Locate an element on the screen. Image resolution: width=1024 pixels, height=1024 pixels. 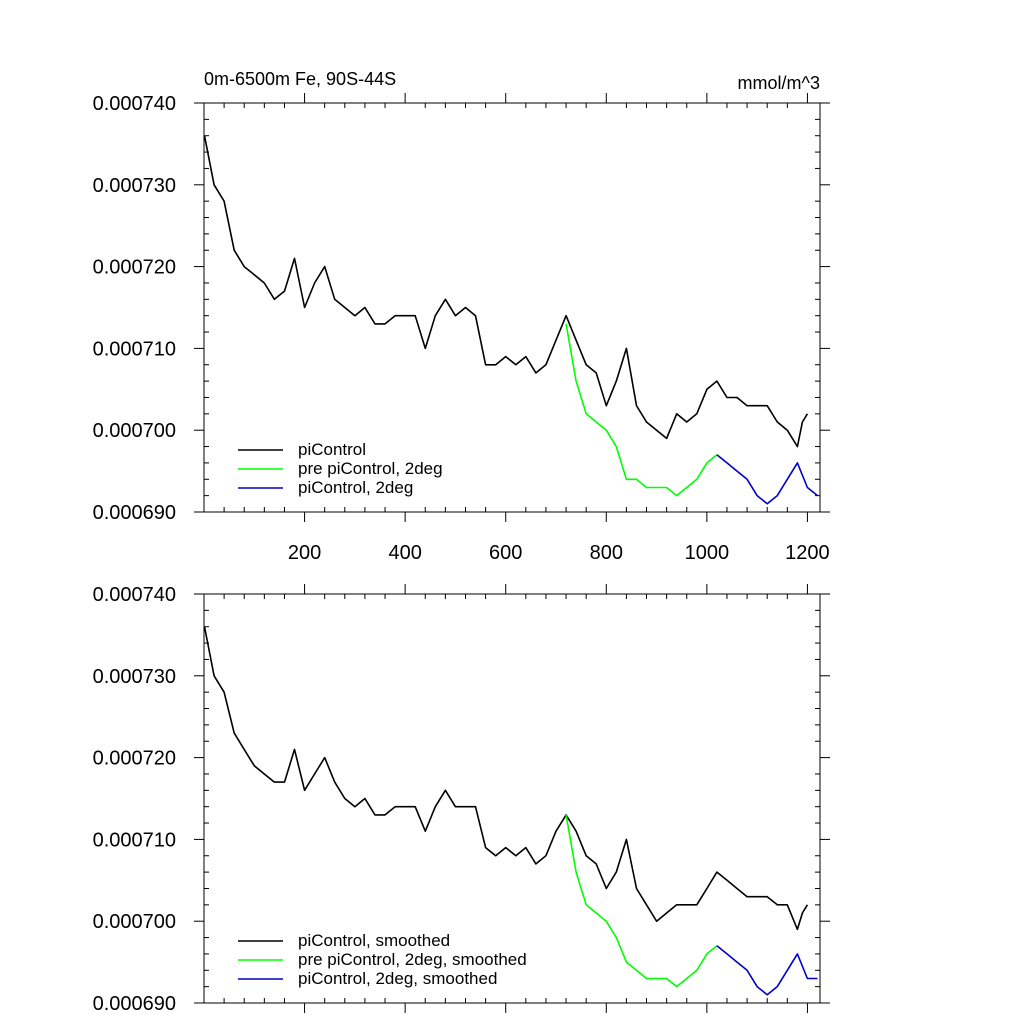
x-tick-label: 1000 is located at coordinates (707, 553).